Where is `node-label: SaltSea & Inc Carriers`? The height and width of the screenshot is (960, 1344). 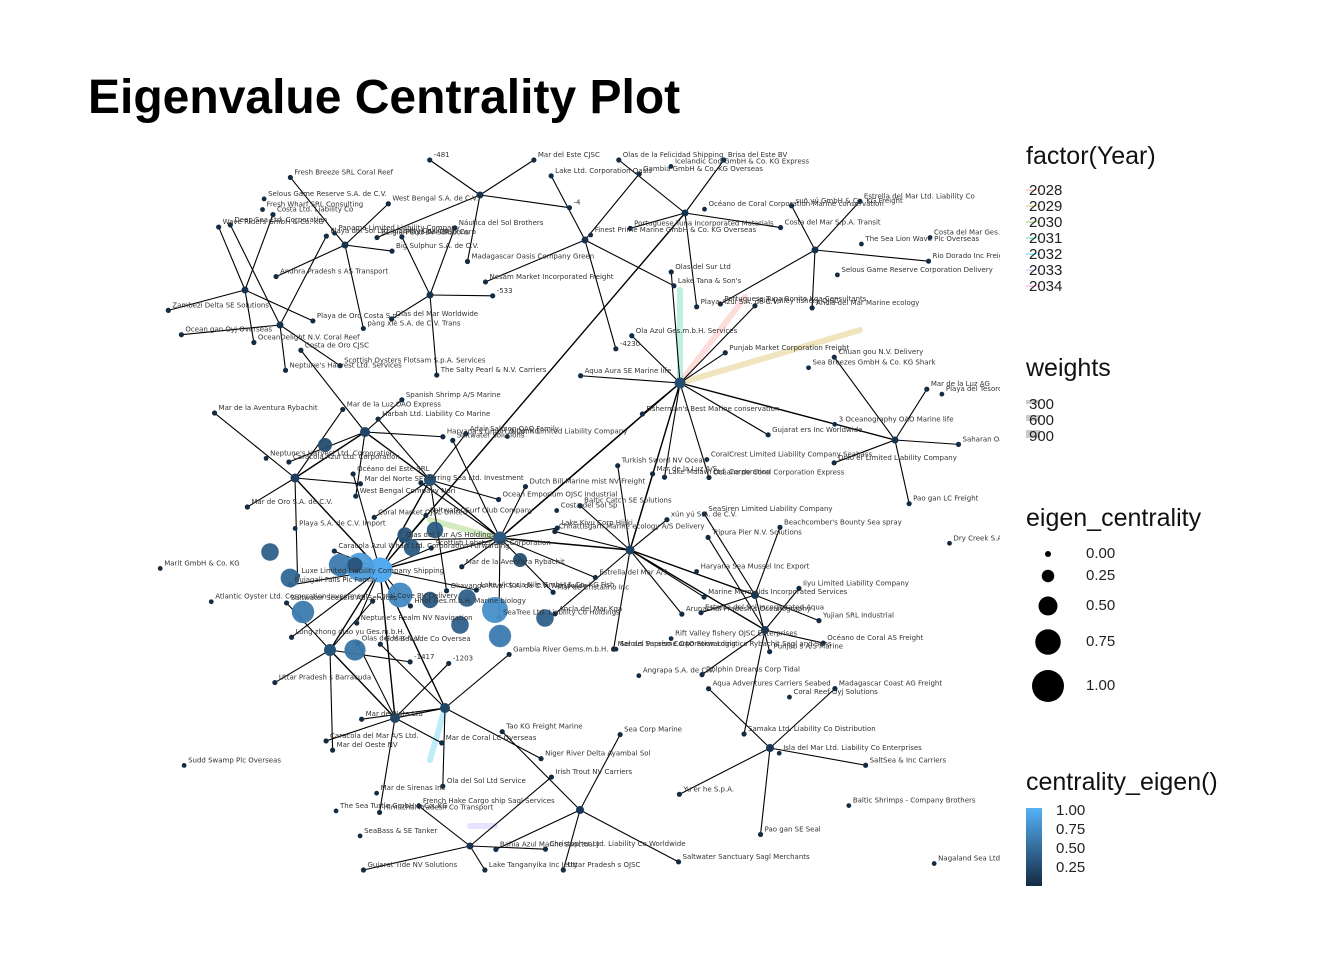 node-label: SaltSea & Inc Carriers is located at coordinates (908, 760).